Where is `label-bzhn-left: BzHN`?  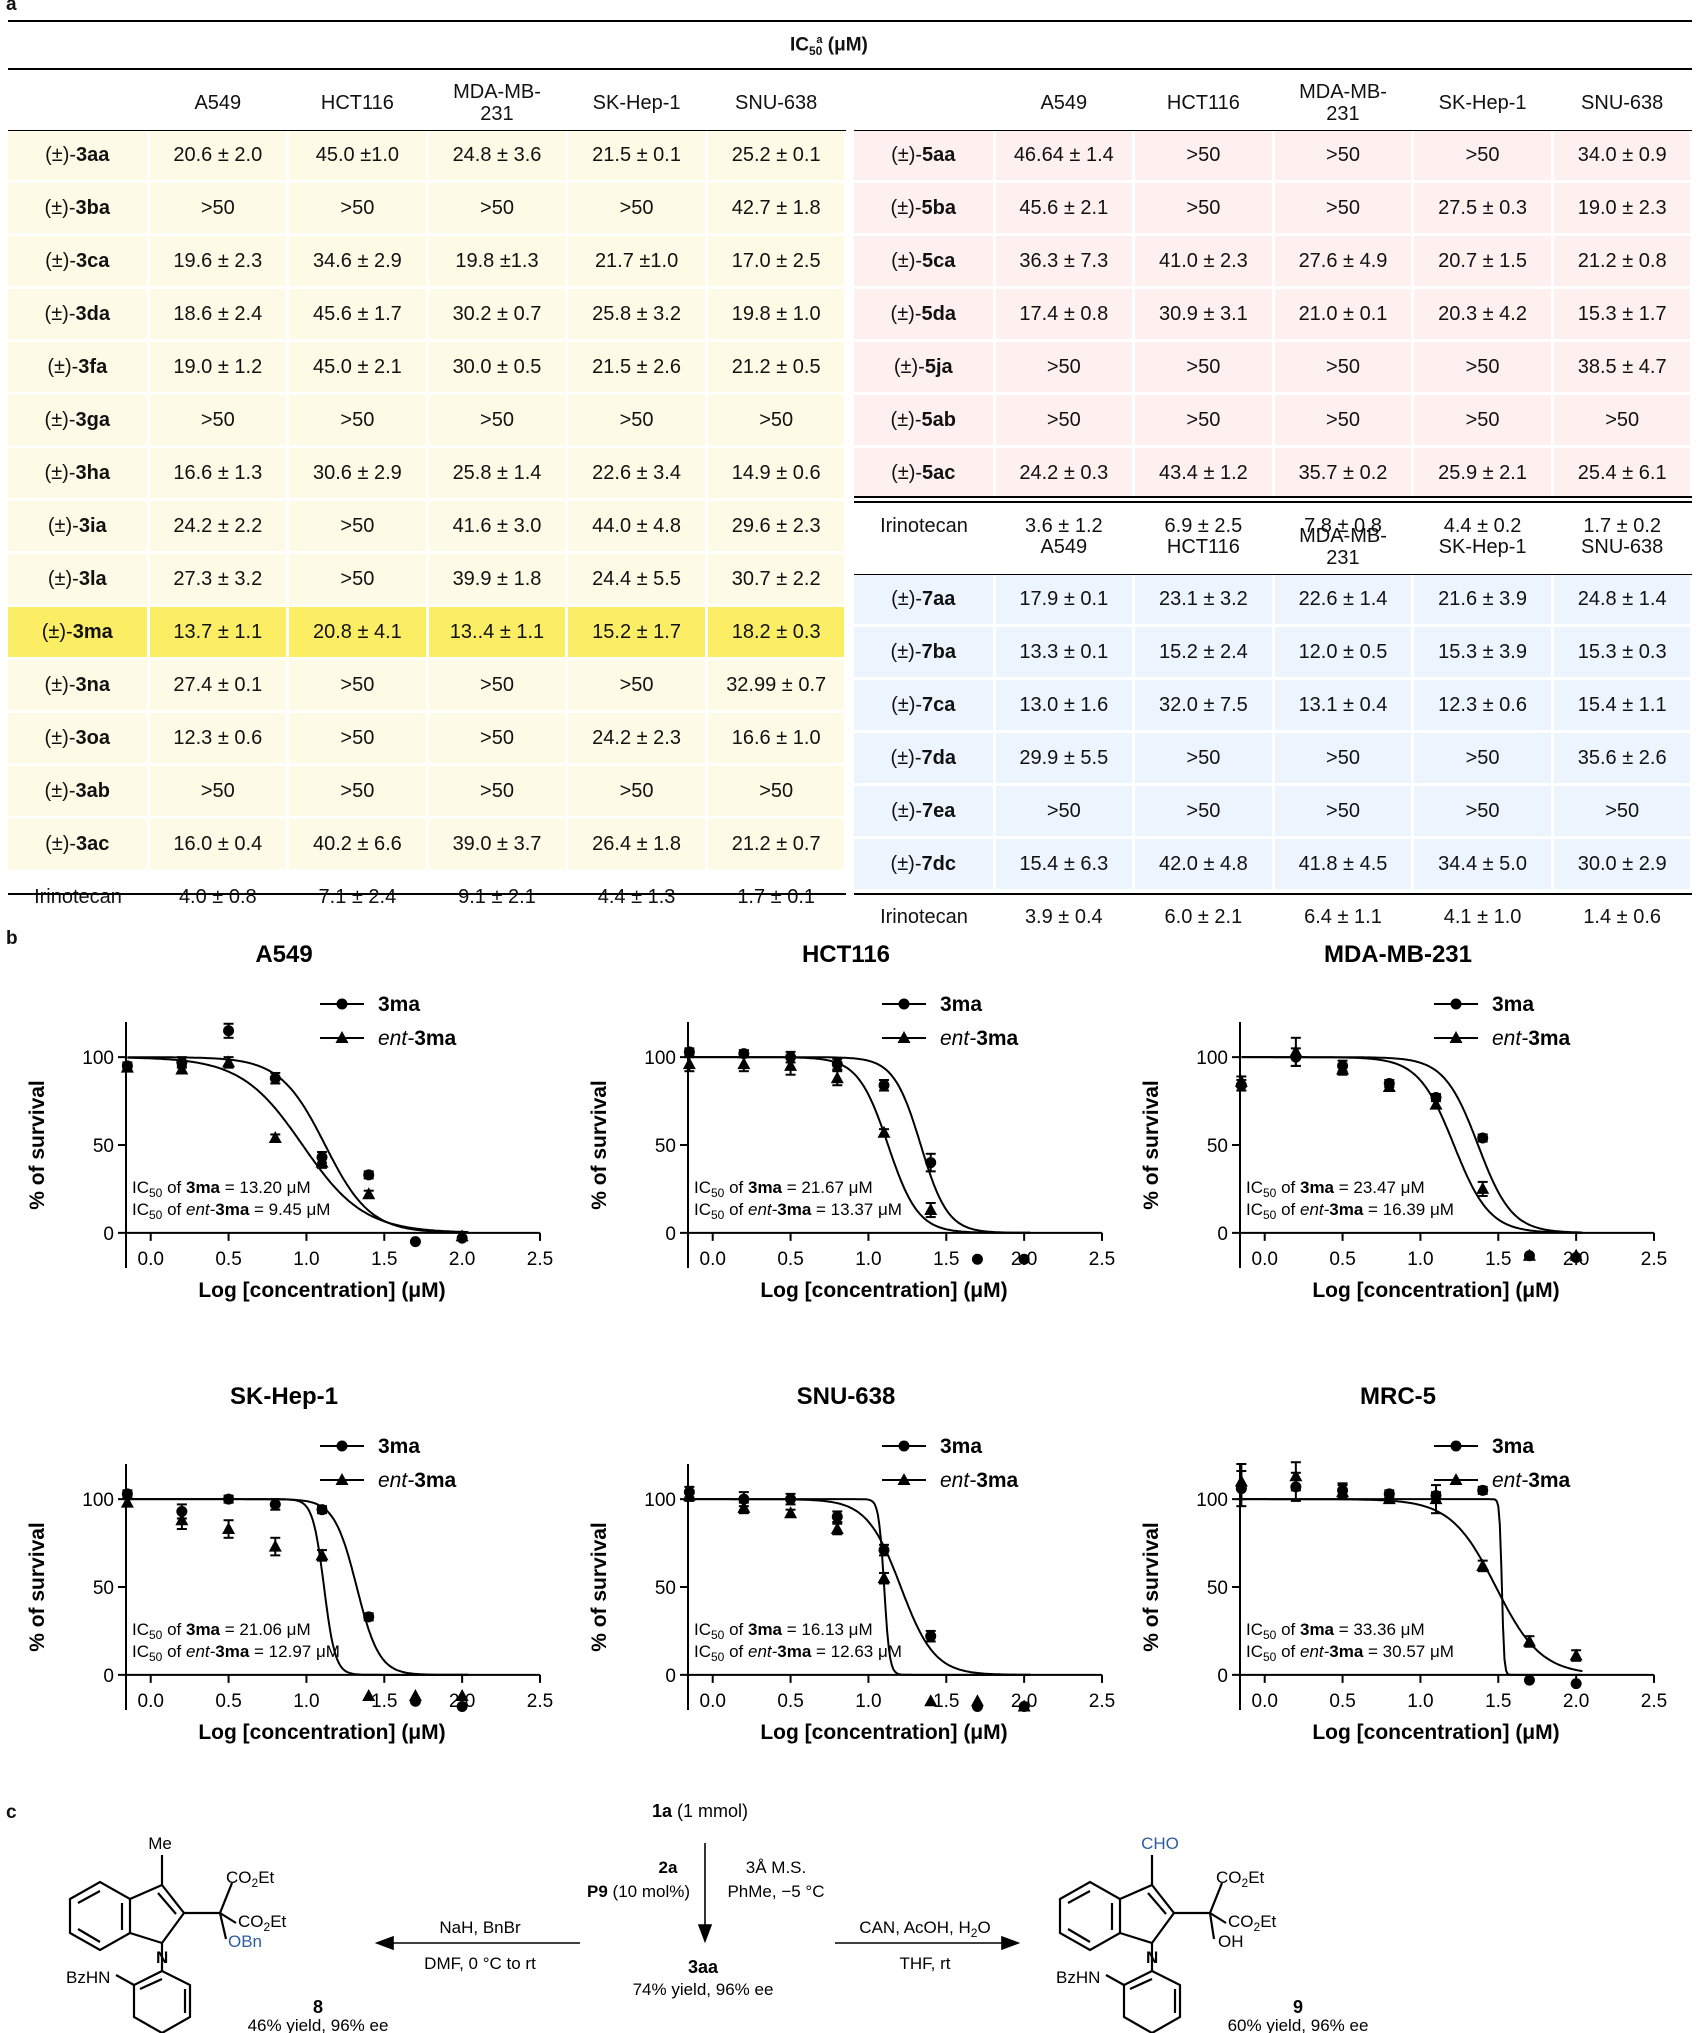 label-bzhn-left: BzHN is located at coordinates (88, 1977).